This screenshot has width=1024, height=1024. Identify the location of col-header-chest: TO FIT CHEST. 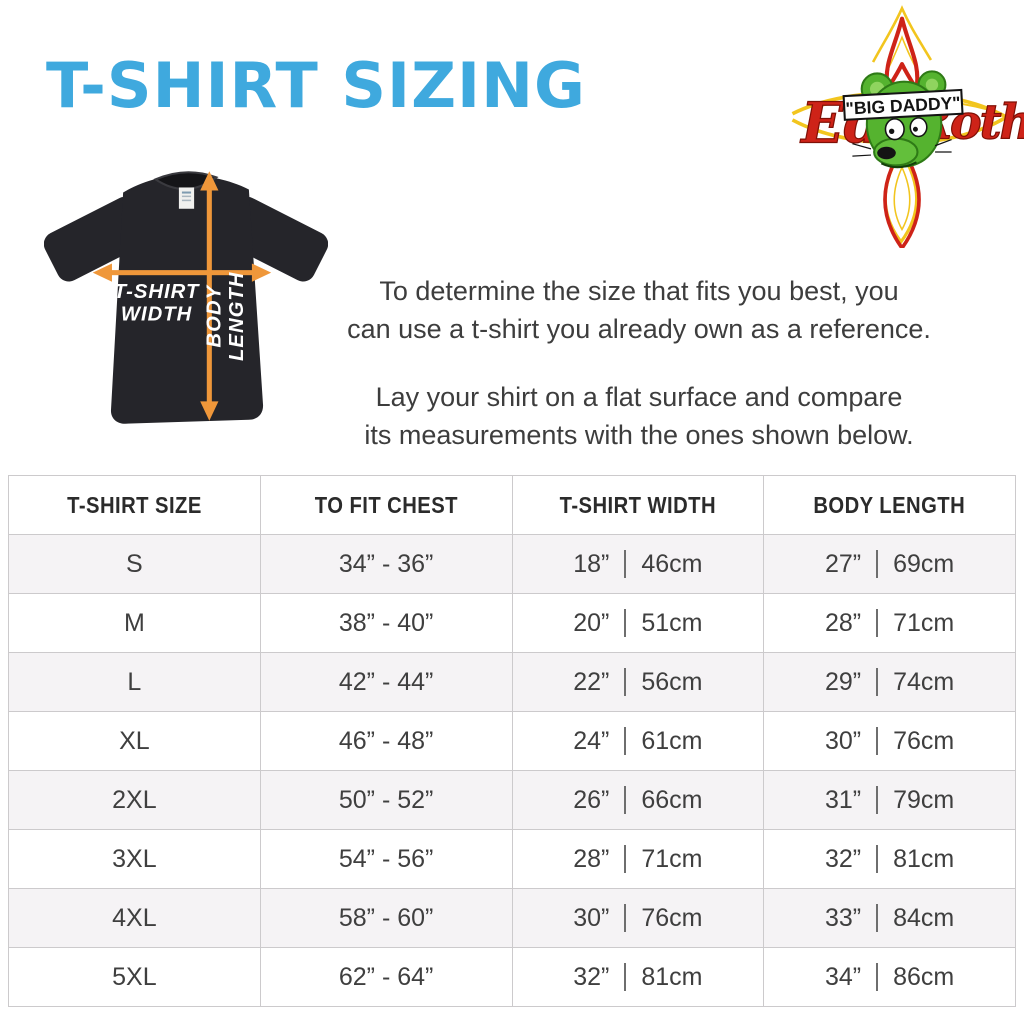
(386, 505).